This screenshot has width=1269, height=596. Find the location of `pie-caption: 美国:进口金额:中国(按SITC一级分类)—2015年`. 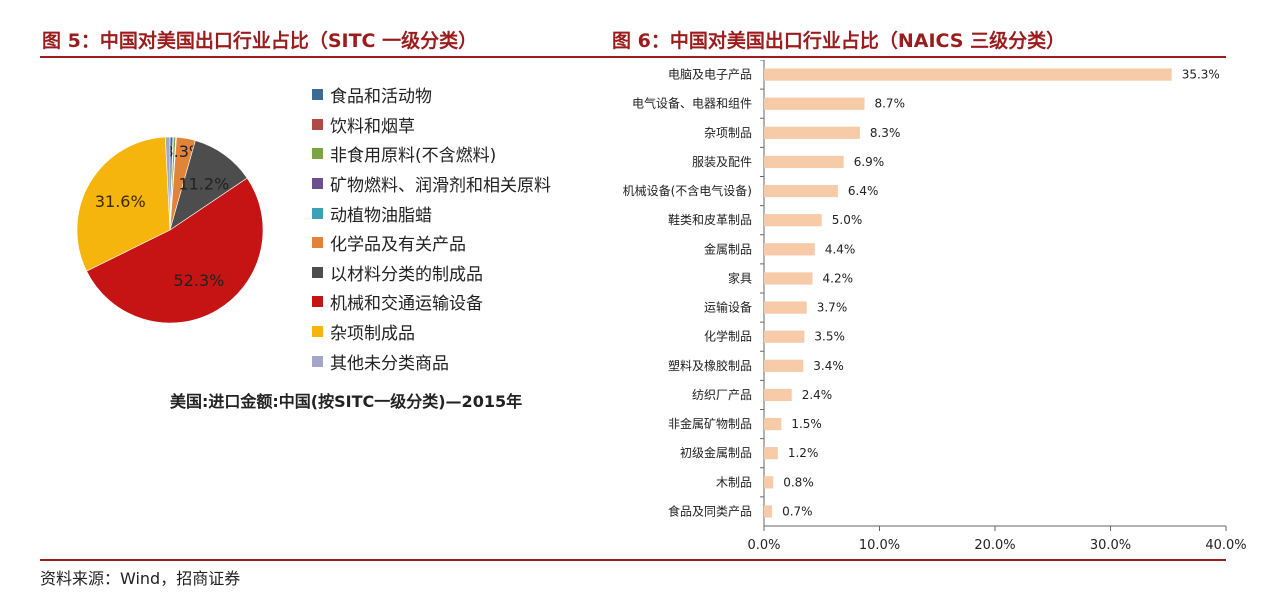

pie-caption: 美国:进口金额:中国(按SITC一级分类)—2015年 is located at coordinates (346, 401).